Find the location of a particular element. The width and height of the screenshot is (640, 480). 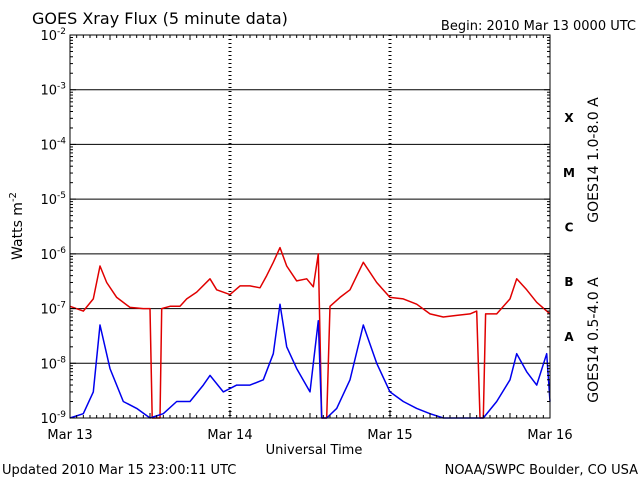

x-tick-label: Mar 16 is located at coordinates (549, 435).